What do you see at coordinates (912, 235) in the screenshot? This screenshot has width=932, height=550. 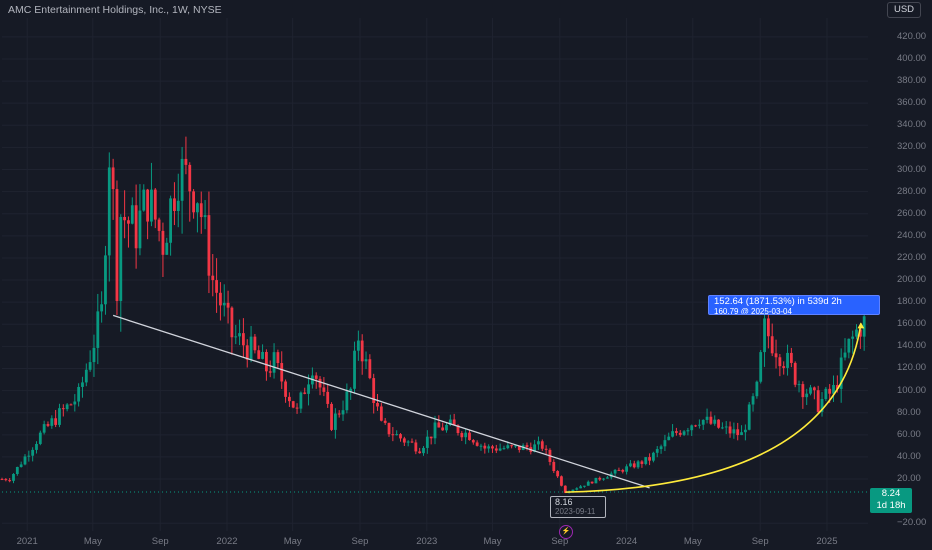 I see `price-tick-label: 240.00` at bounding box center [912, 235].